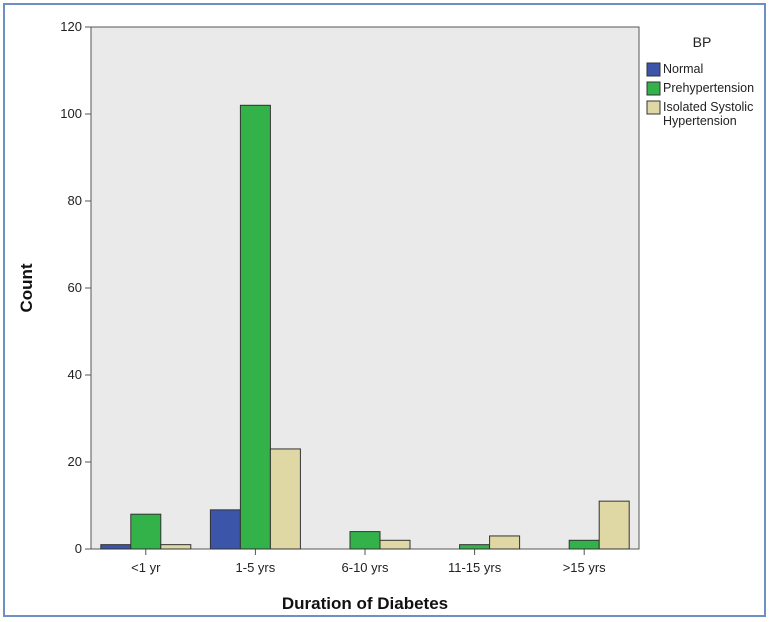 The width and height of the screenshot is (771, 622). I want to click on x-axis-title: Duration of Diabetes, so click(365, 603).